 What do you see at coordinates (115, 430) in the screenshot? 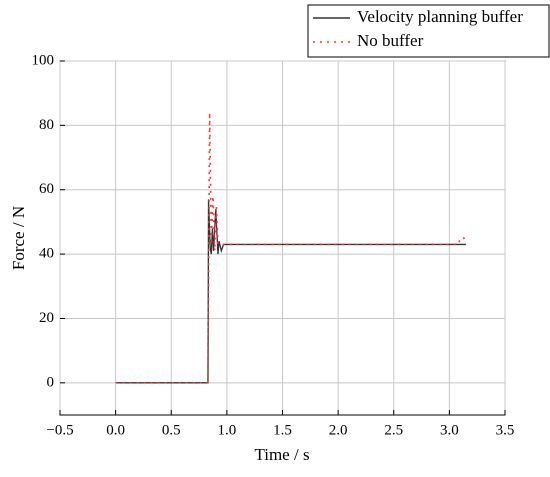
I see `x-tick-label: 0.0` at bounding box center [115, 430].